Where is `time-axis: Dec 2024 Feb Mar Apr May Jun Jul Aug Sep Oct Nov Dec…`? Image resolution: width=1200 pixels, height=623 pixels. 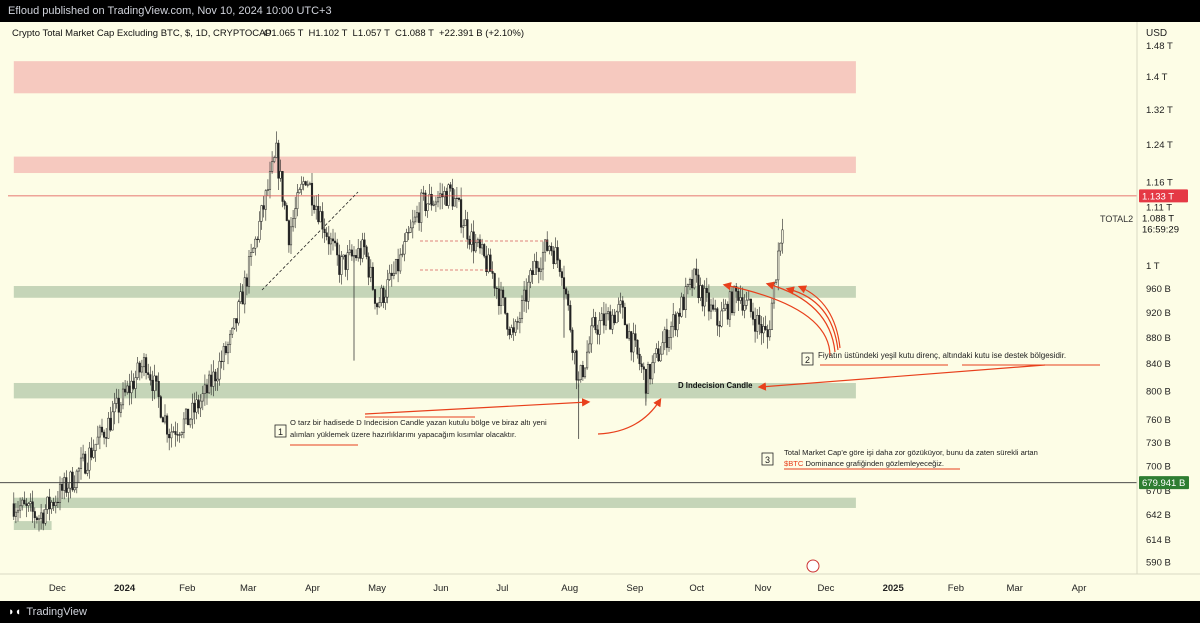 time-axis: Dec 2024 Feb Mar Apr May Jun Jul Aug Sep Oct Nov Dec… is located at coordinates (600, 583).